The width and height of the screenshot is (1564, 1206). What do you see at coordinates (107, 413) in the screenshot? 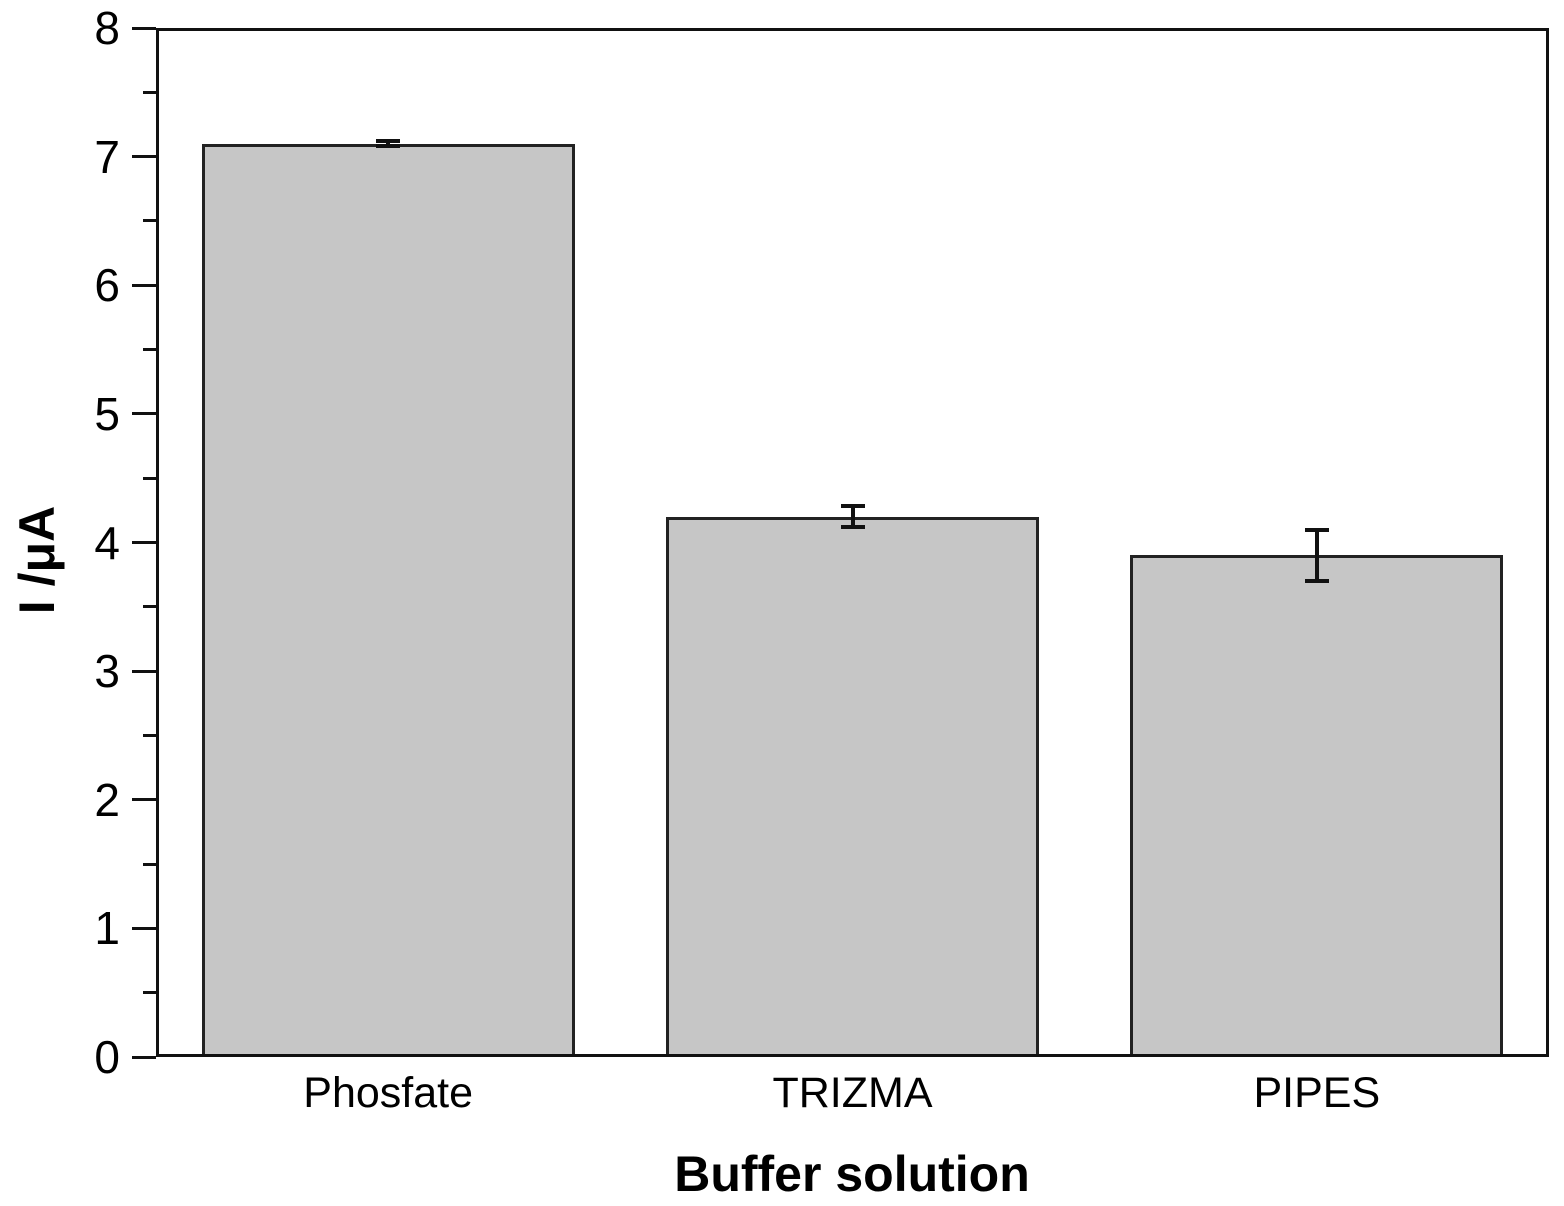
I see `y-tick-label: 5` at bounding box center [107, 413].